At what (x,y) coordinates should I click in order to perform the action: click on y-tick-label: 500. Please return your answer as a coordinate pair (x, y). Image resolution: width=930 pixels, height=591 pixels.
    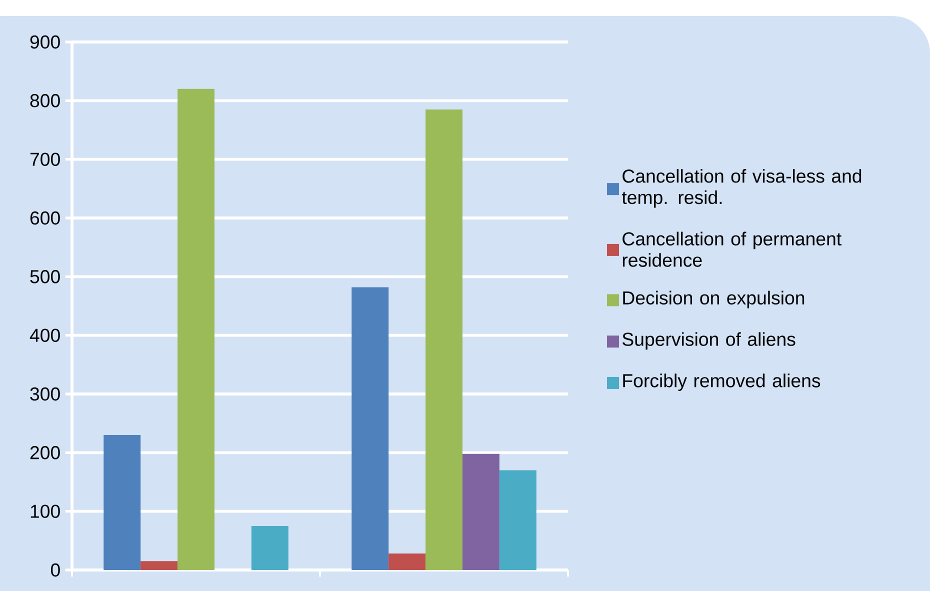
    Looking at the image, I should click on (45, 277).